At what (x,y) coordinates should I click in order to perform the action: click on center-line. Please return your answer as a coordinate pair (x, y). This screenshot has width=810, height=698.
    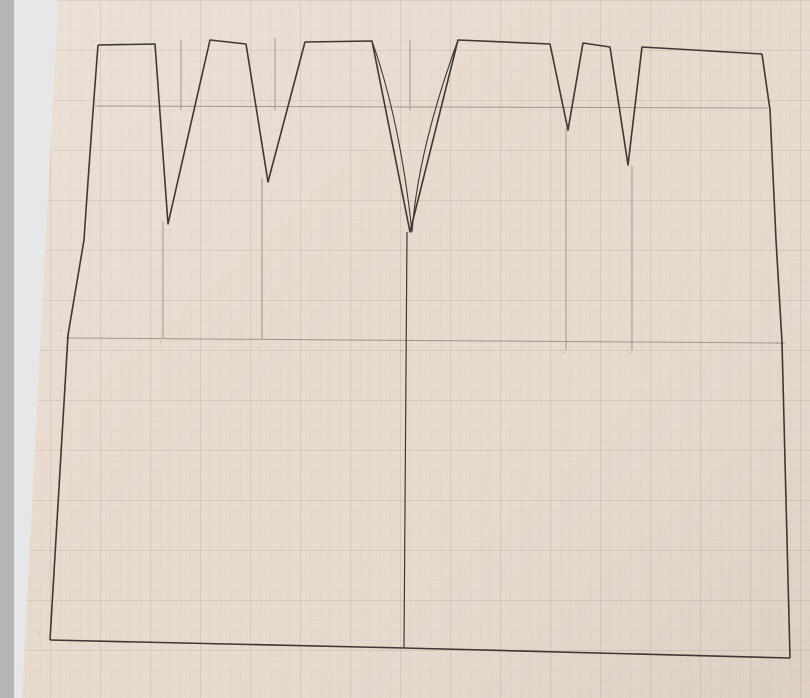
    Looking at the image, I should click on (405, 440).